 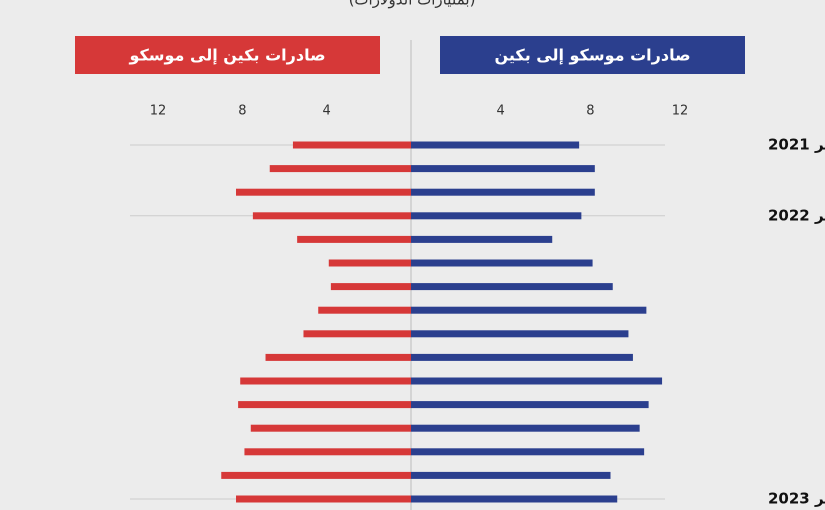 I want to click on category-label: يناير 2023, so click(x=796, y=499).